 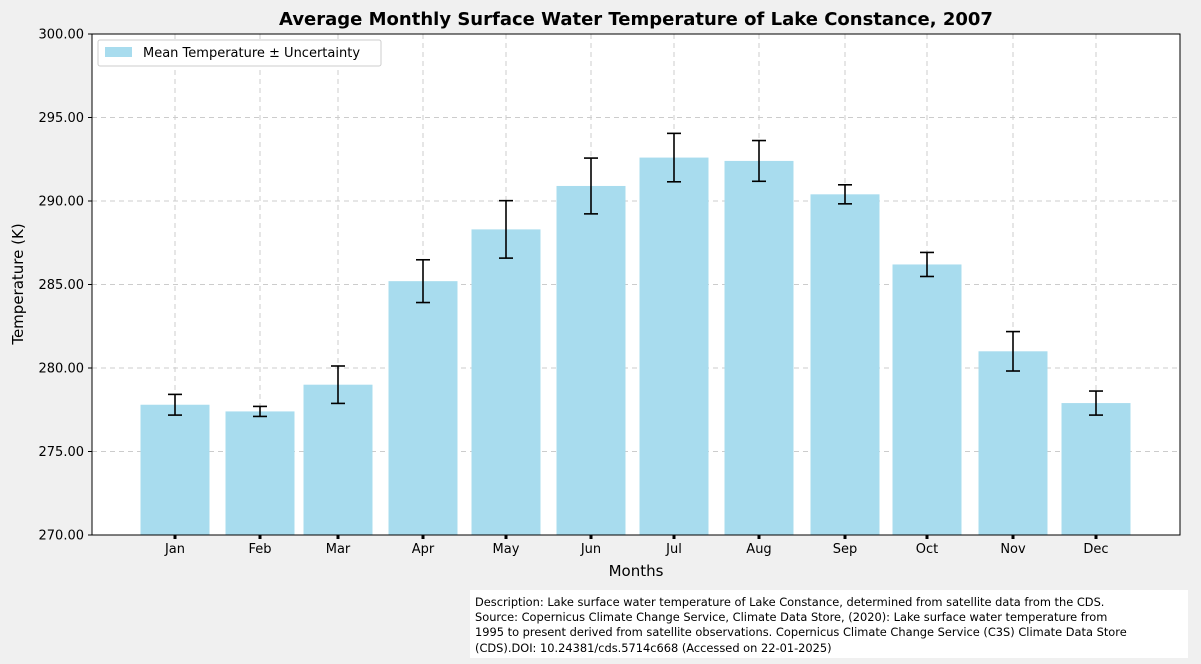 I want to click on x-tick-label: Jan, so click(x=174, y=549).